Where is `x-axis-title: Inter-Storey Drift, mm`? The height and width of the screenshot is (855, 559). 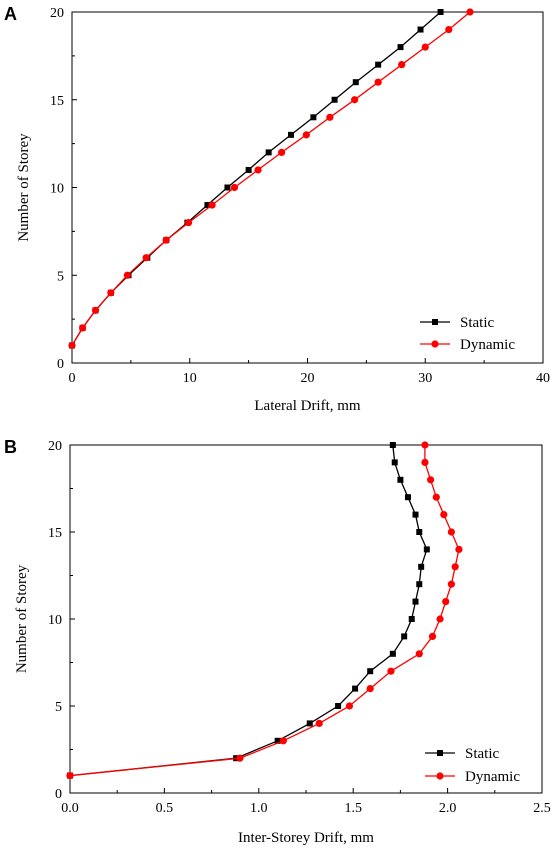 x-axis-title: Inter-Storey Drift, mm is located at coordinates (306, 838).